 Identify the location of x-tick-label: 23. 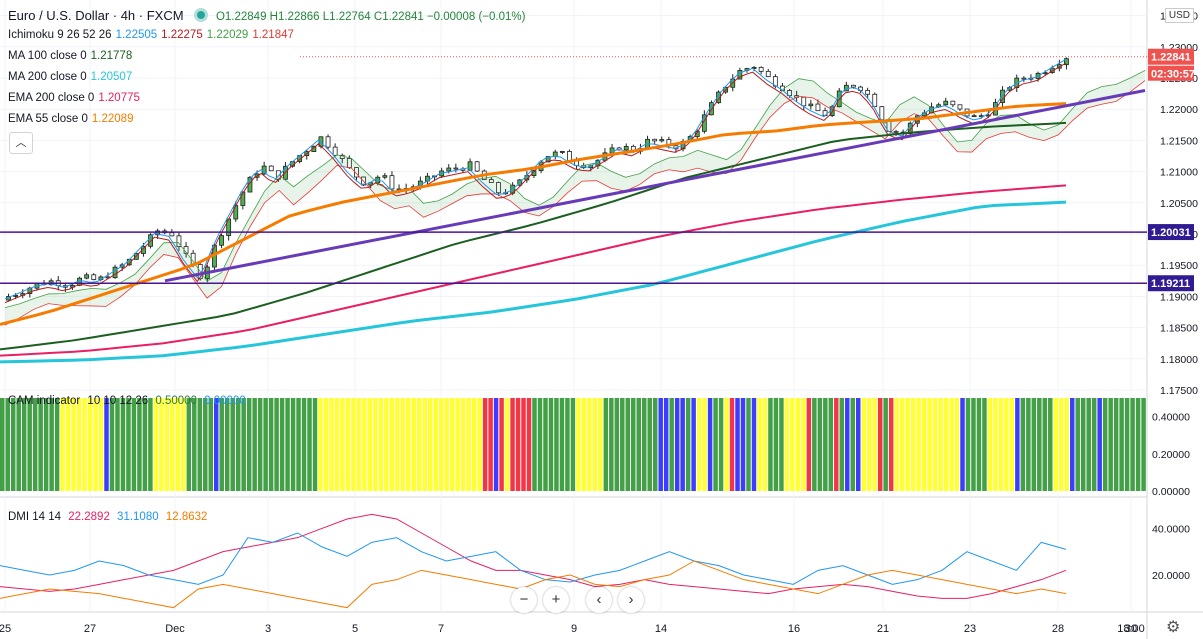
(970, 629).